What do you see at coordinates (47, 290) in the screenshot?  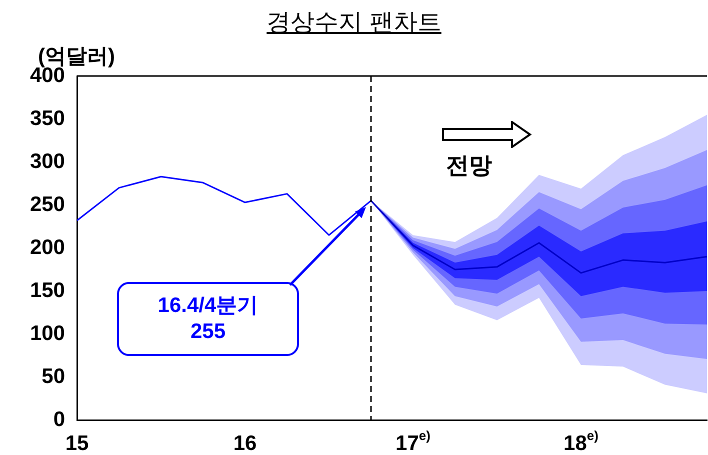 I see `y-tick-label: 150` at bounding box center [47, 290].